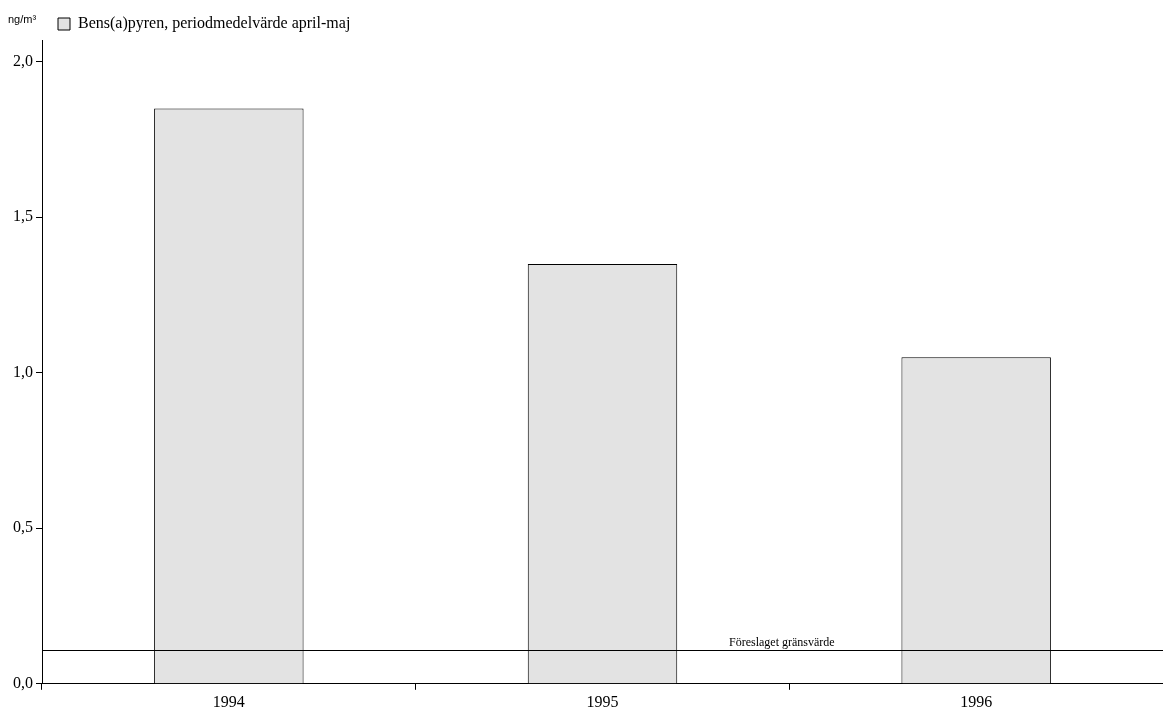  What do you see at coordinates (976, 701) in the screenshot?
I see `x-tick-label: 1996` at bounding box center [976, 701].